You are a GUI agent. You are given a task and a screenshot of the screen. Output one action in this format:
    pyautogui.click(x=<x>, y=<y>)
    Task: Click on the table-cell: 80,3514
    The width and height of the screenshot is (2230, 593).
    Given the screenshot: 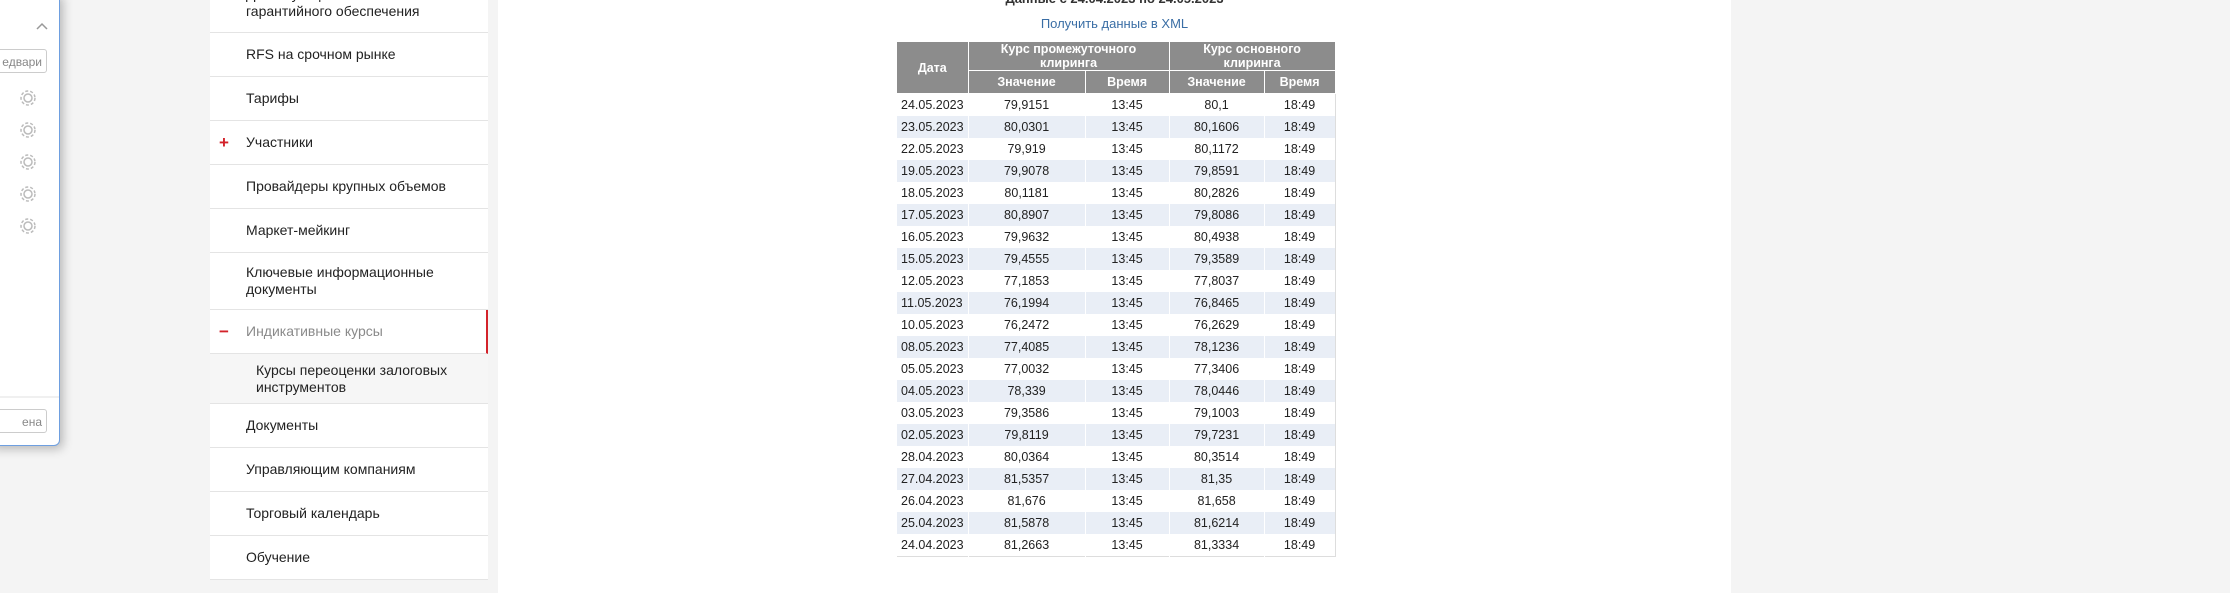 What is the action you would take?
    pyautogui.click(x=1216, y=457)
    